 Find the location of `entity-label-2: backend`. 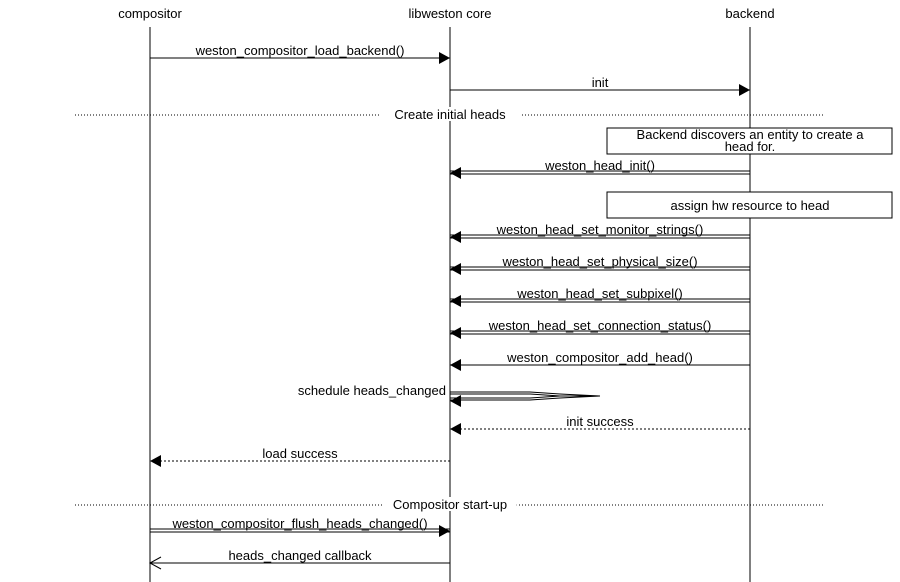

entity-label-2: backend is located at coordinates (749, 13).